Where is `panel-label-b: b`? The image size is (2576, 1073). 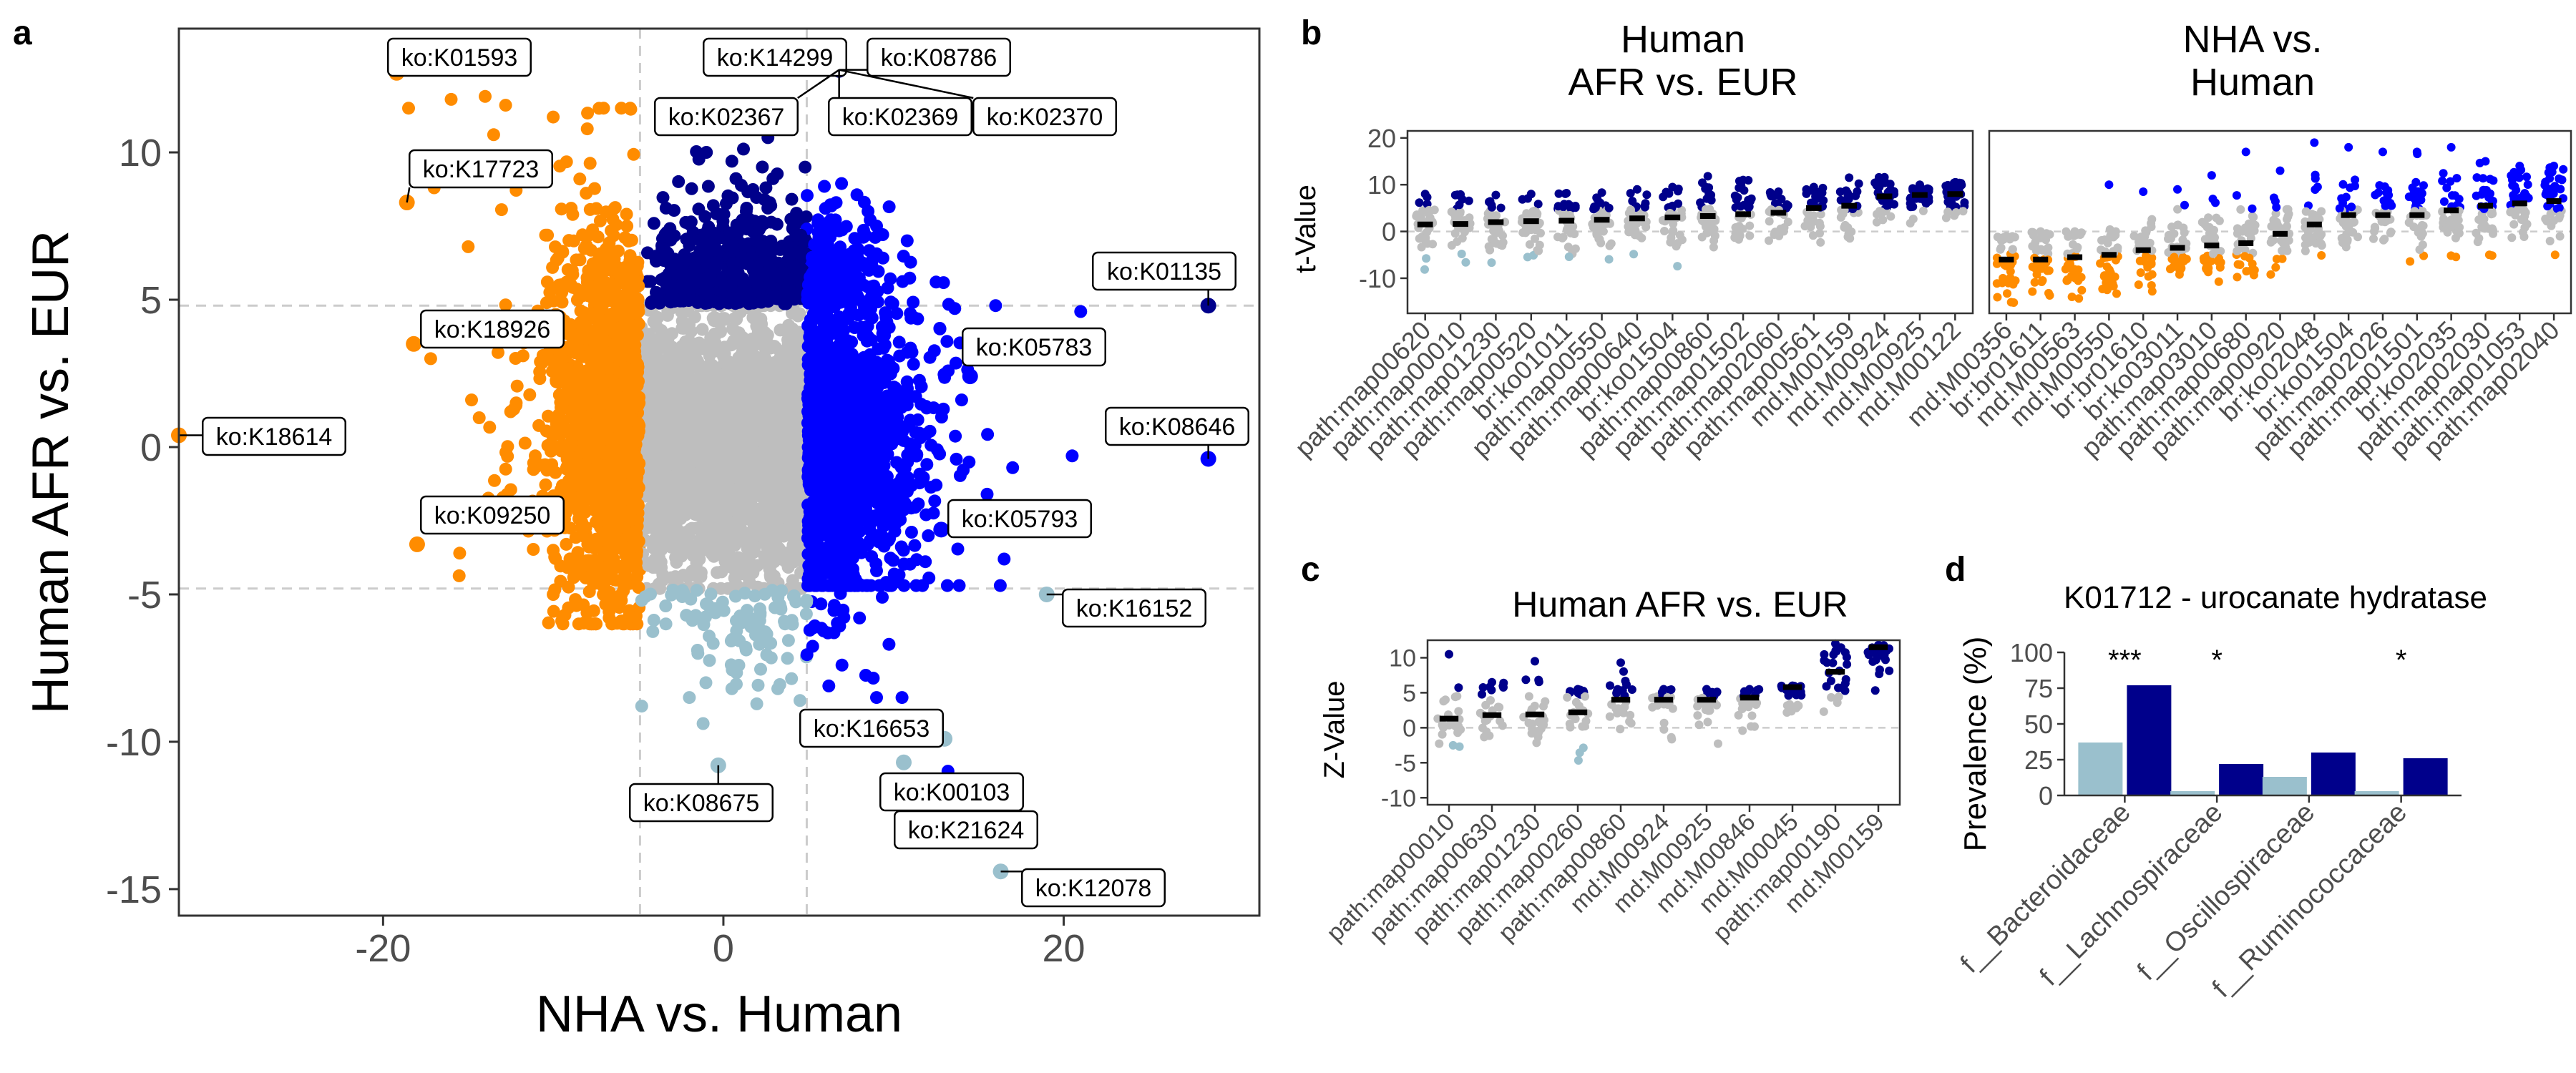 panel-label-b: b is located at coordinates (1311, 33).